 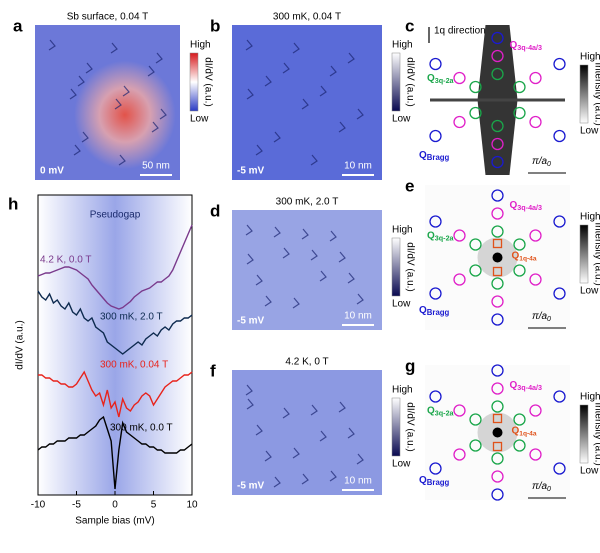 What do you see at coordinates (409, 266) in the screenshot?
I see `colorbar-label: dI/dV (a.u.)` at bounding box center [409, 266].